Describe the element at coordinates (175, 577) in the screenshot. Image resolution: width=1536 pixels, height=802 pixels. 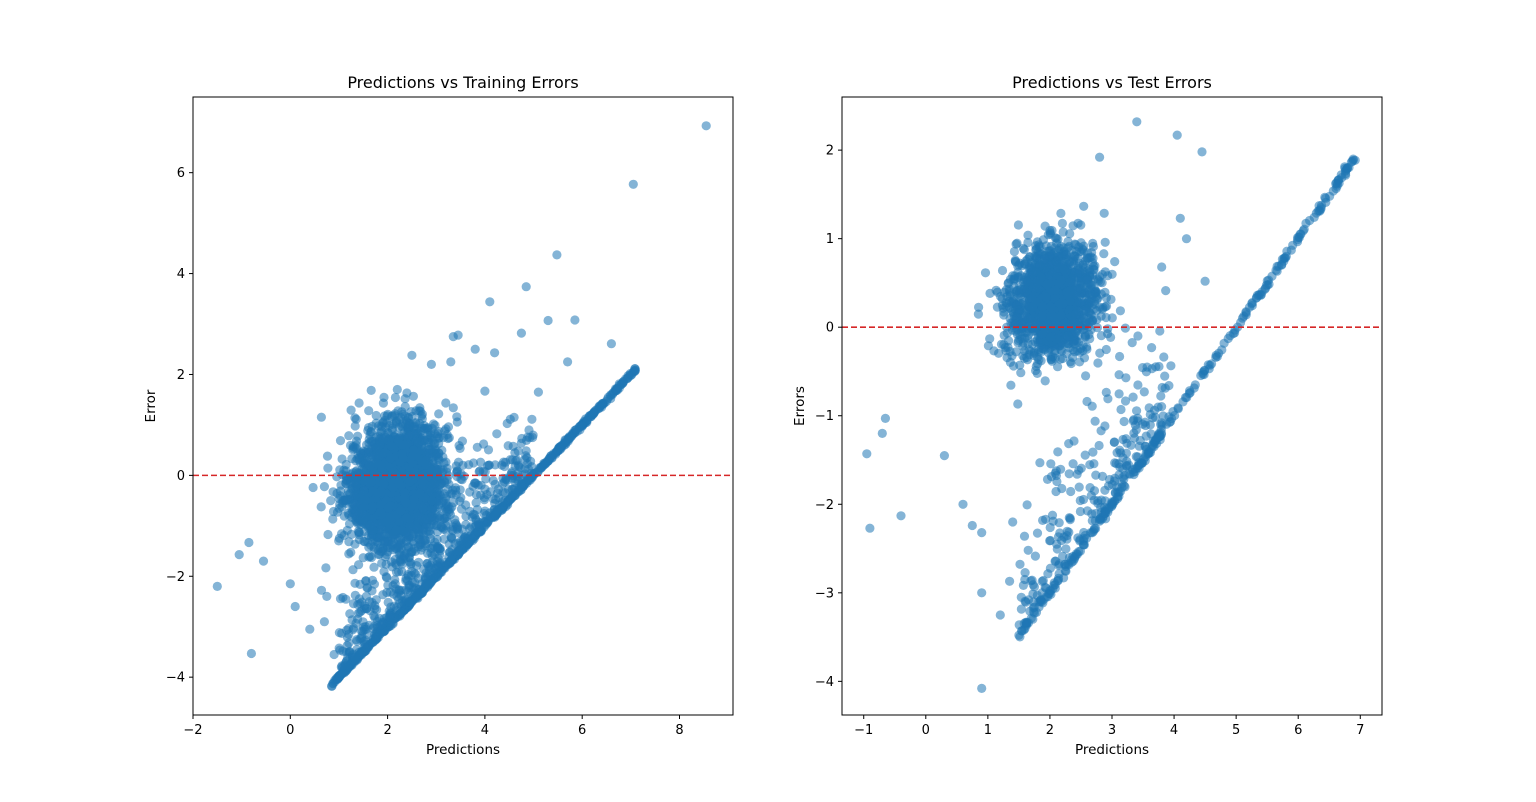
I see `y-tick-label: −2` at that location.